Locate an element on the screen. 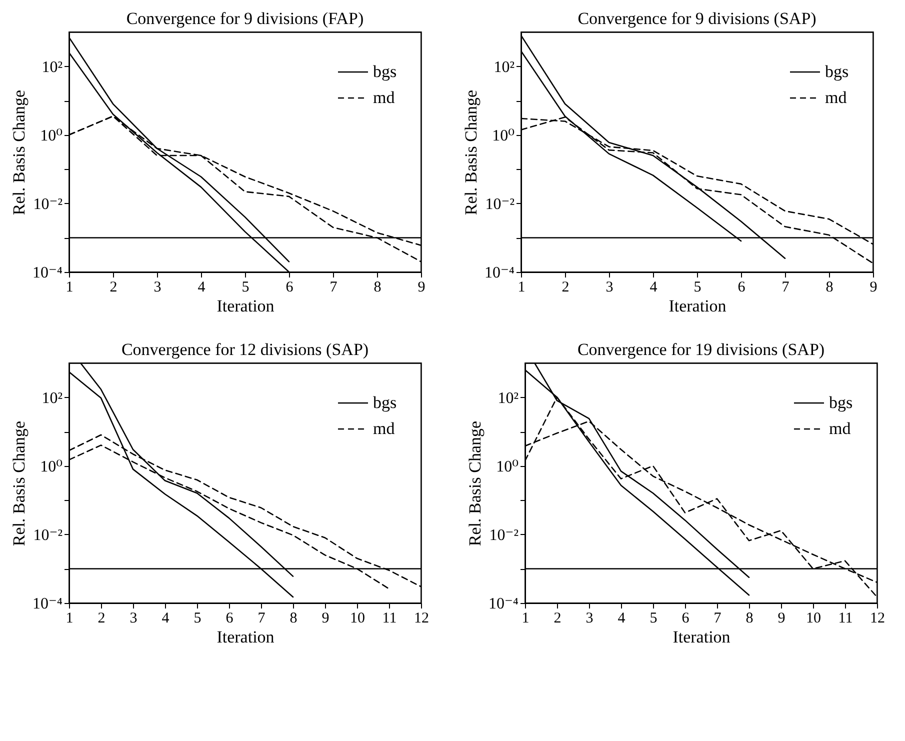  chart-title: Convergence for 9 divisions (FAP) is located at coordinates (245, 18).